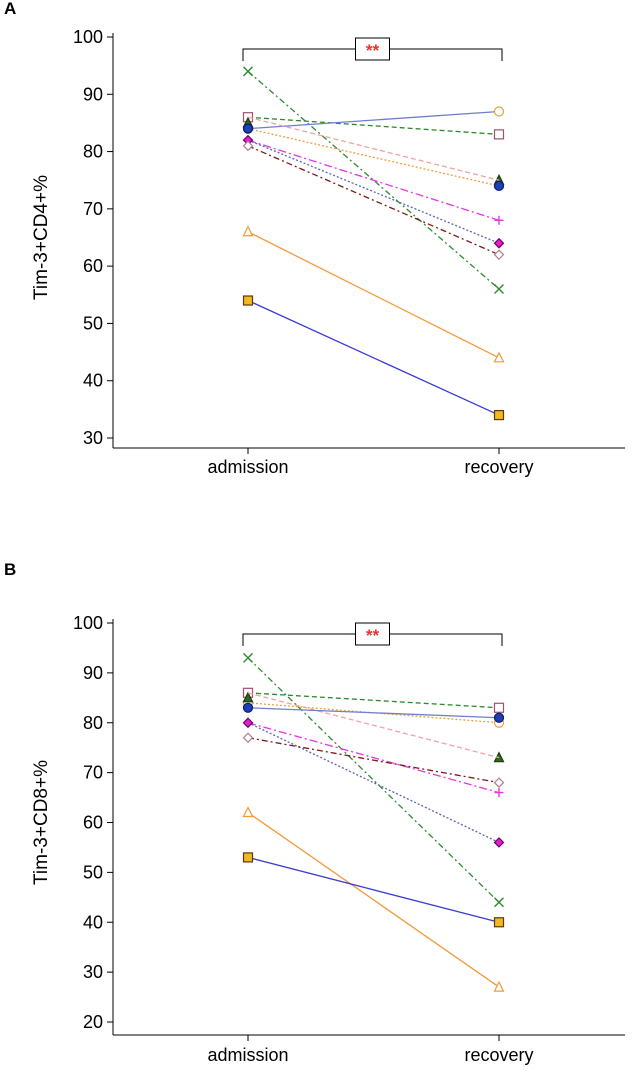 The image size is (639, 1071). Describe the element at coordinates (373, 700) in the screenshot. I see `panel-b-line-s2` at that location.